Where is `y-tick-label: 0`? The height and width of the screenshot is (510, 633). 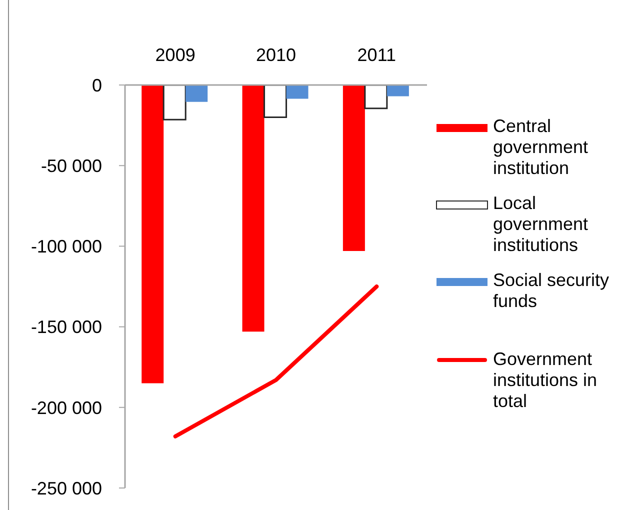 y-tick-label: 0 is located at coordinates (97, 85).